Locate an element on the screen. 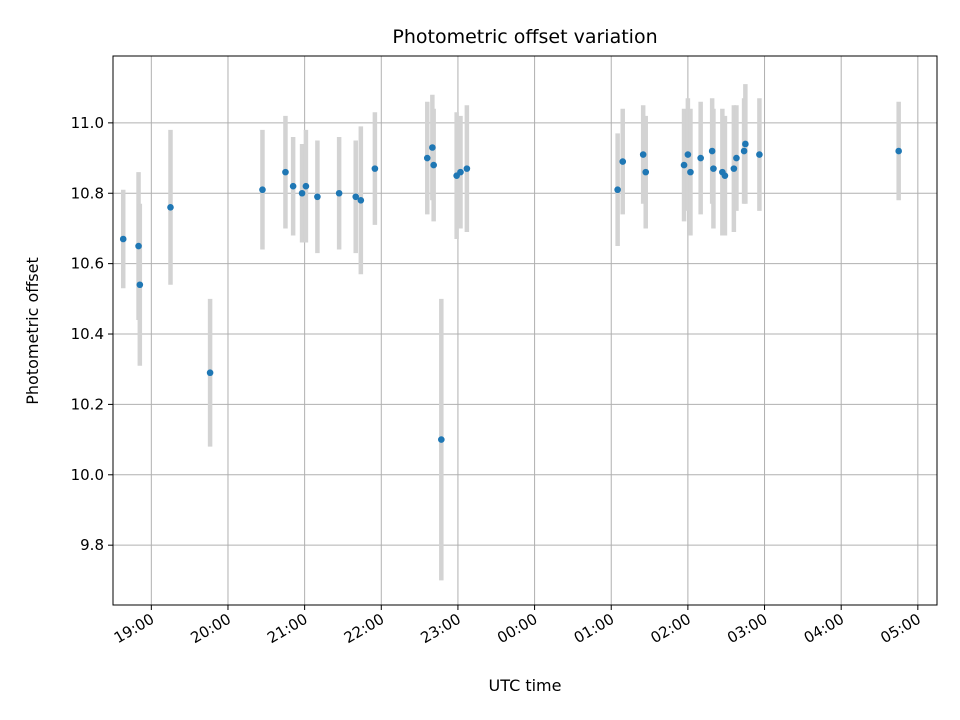 This screenshot has width=960, height=720. y-tick-label: 10.6 is located at coordinates (87, 264).